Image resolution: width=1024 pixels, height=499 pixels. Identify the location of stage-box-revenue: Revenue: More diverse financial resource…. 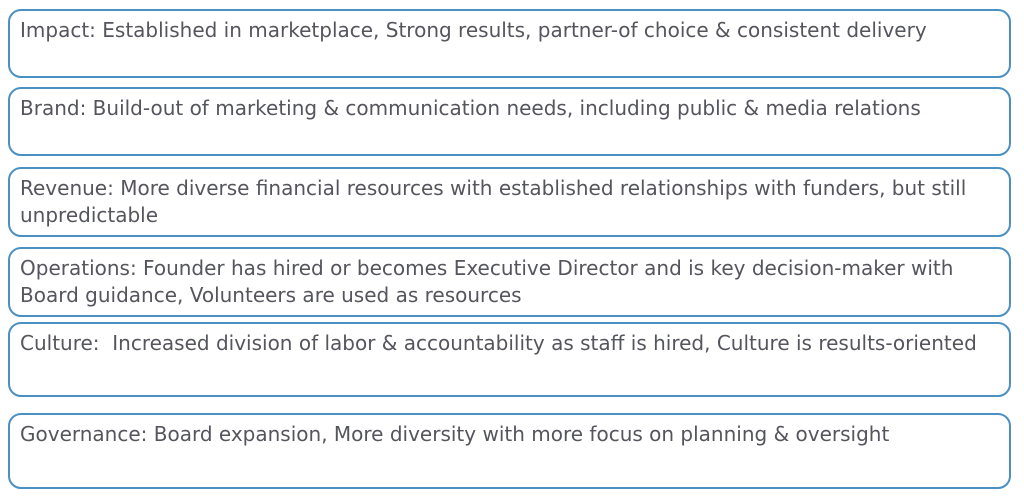
(509, 202).